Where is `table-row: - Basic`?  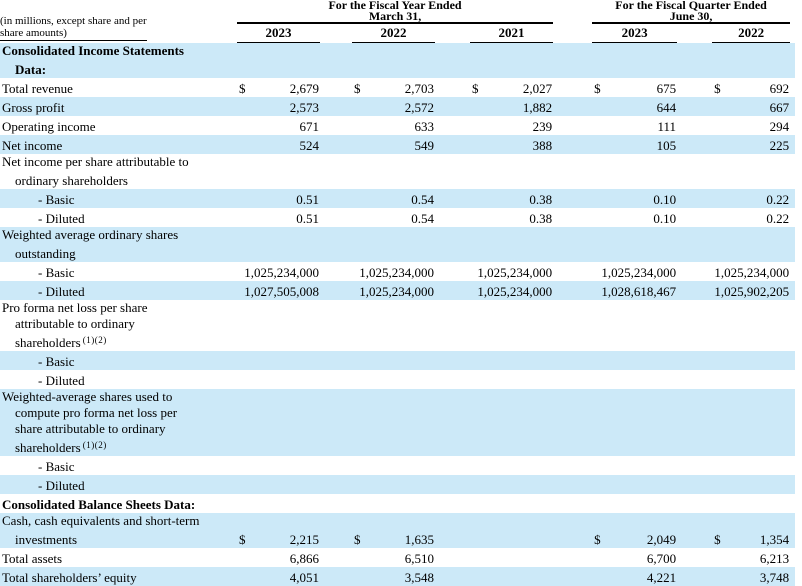
table-row: - Basic is located at coordinates (398, 360).